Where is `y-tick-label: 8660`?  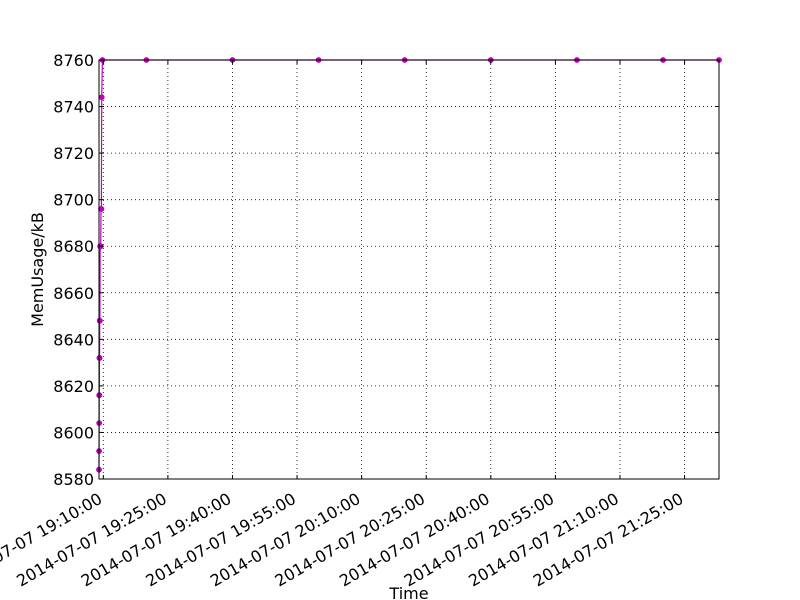
y-tick-label: 8660 is located at coordinates (73, 293).